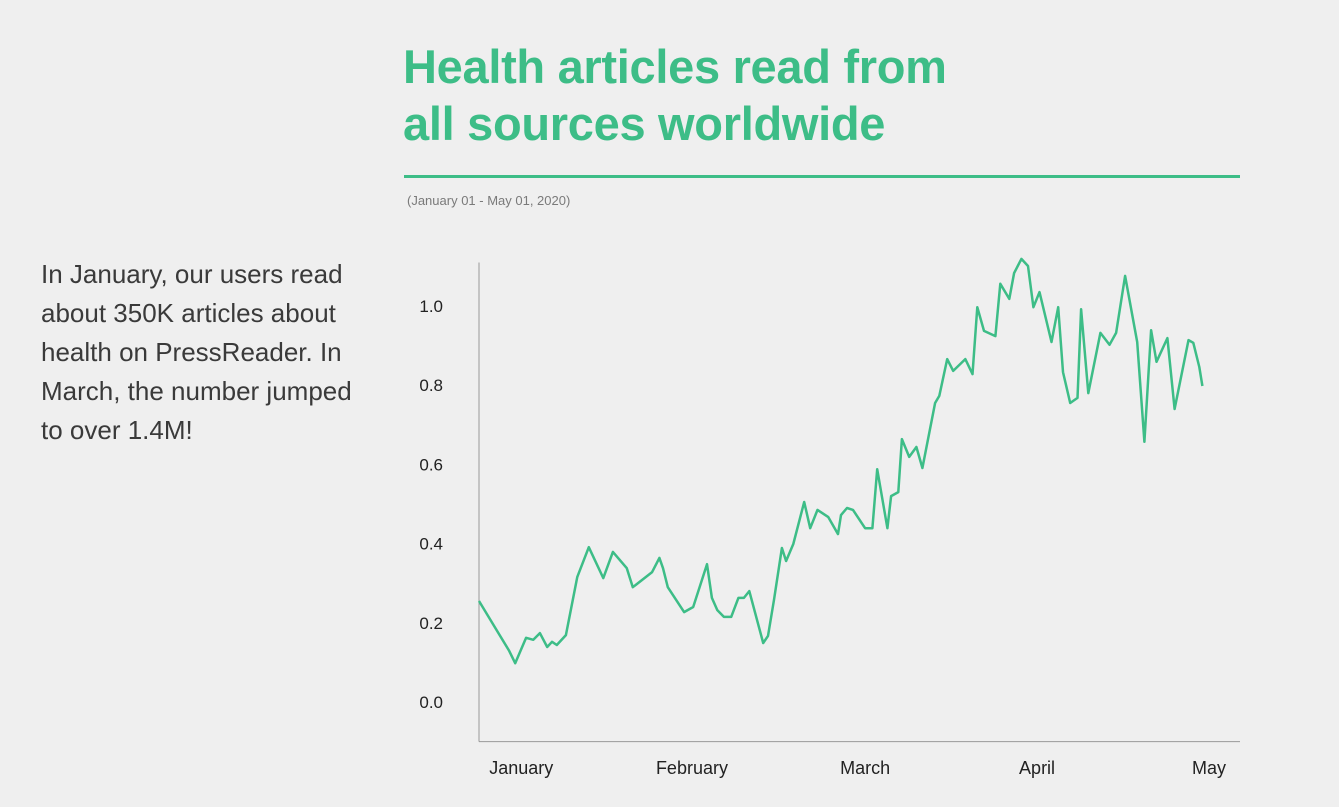  What do you see at coordinates (675, 66) in the screenshot?
I see `title-line-1: Health articles read from` at bounding box center [675, 66].